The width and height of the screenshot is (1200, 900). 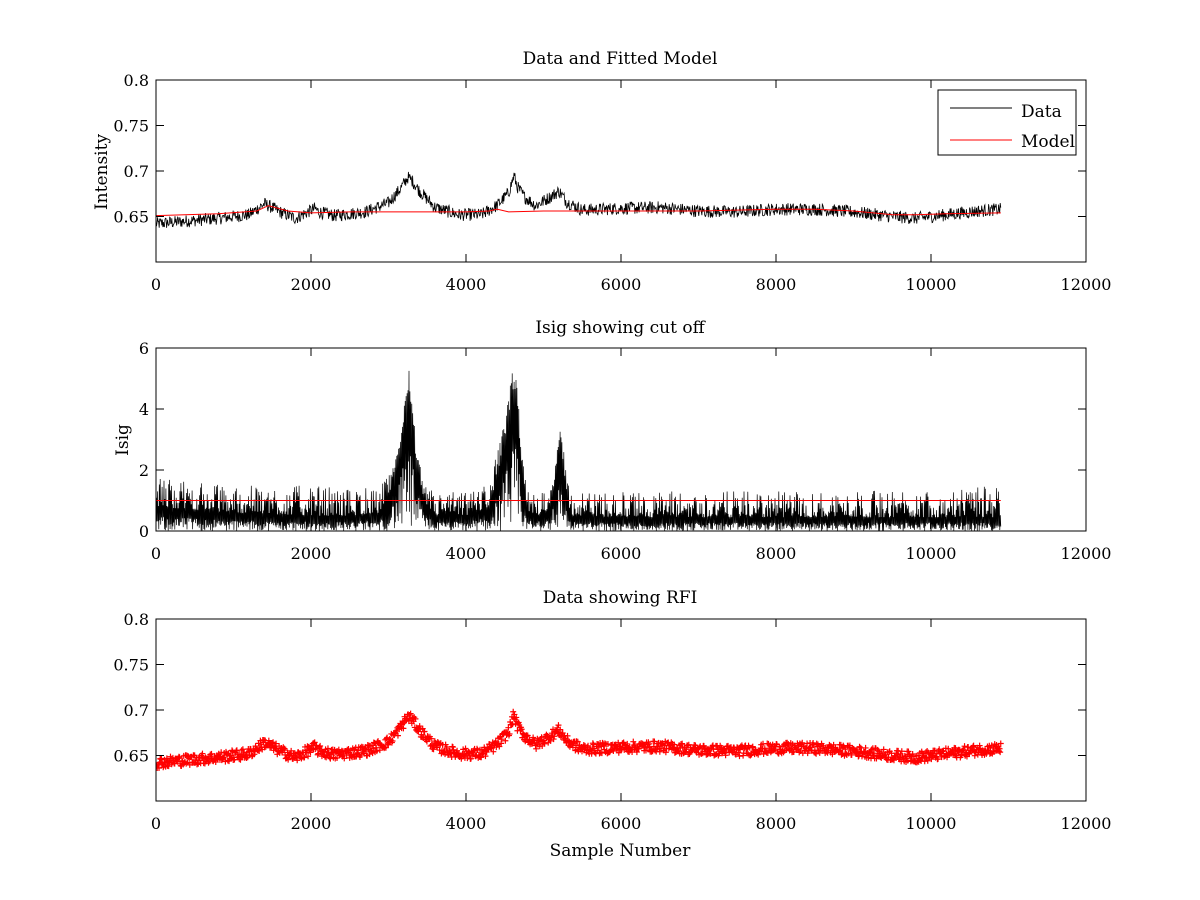 What do you see at coordinates (620, 598) in the screenshot?
I see `panel-3-title: Data showing RFI` at bounding box center [620, 598].